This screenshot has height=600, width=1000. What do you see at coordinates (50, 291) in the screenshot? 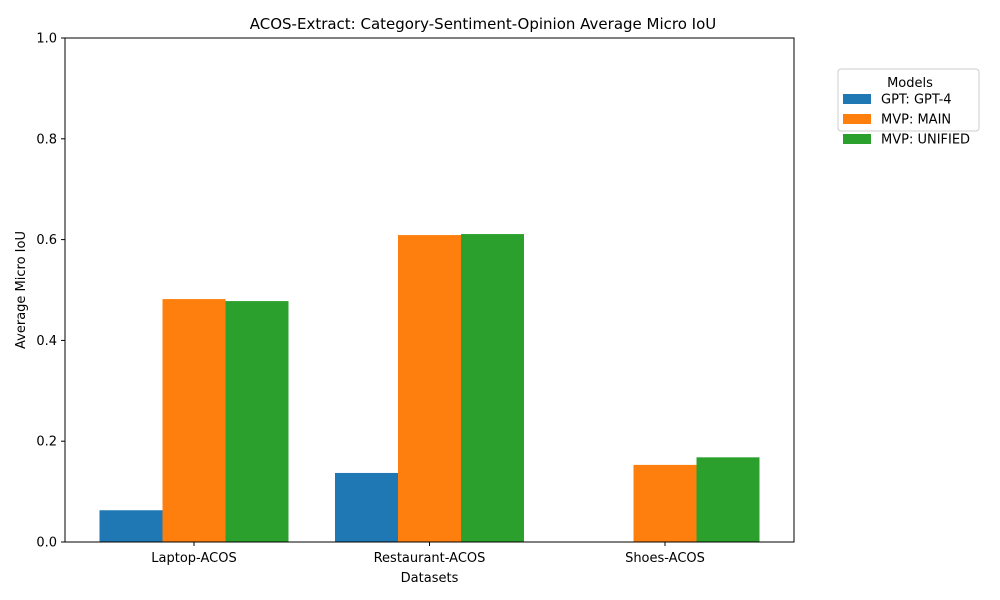
I see `y-axis: 0.0 0.2 0.4 0.6 0.8 1.0` at bounding box center [50, 291].